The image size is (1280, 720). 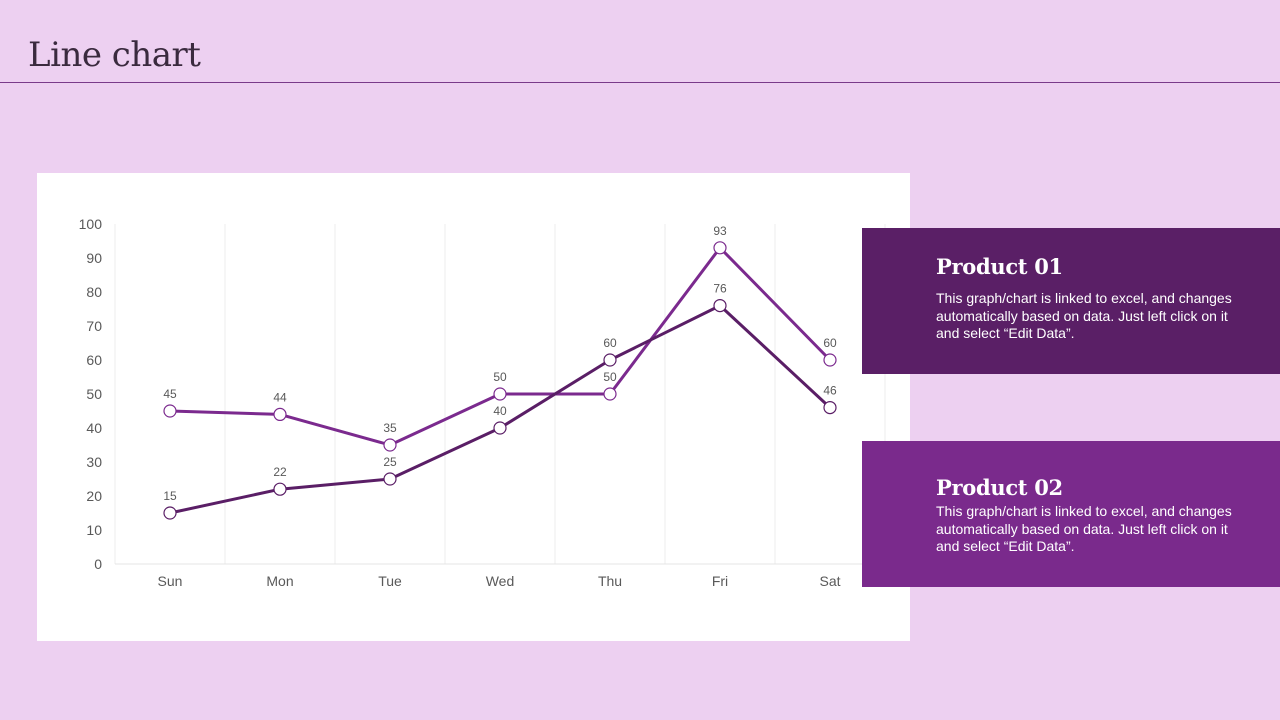 What do you see at coordinates (830, 391) in the screenshot?
I see `data-label: 46` at bounding box center [830, 391].